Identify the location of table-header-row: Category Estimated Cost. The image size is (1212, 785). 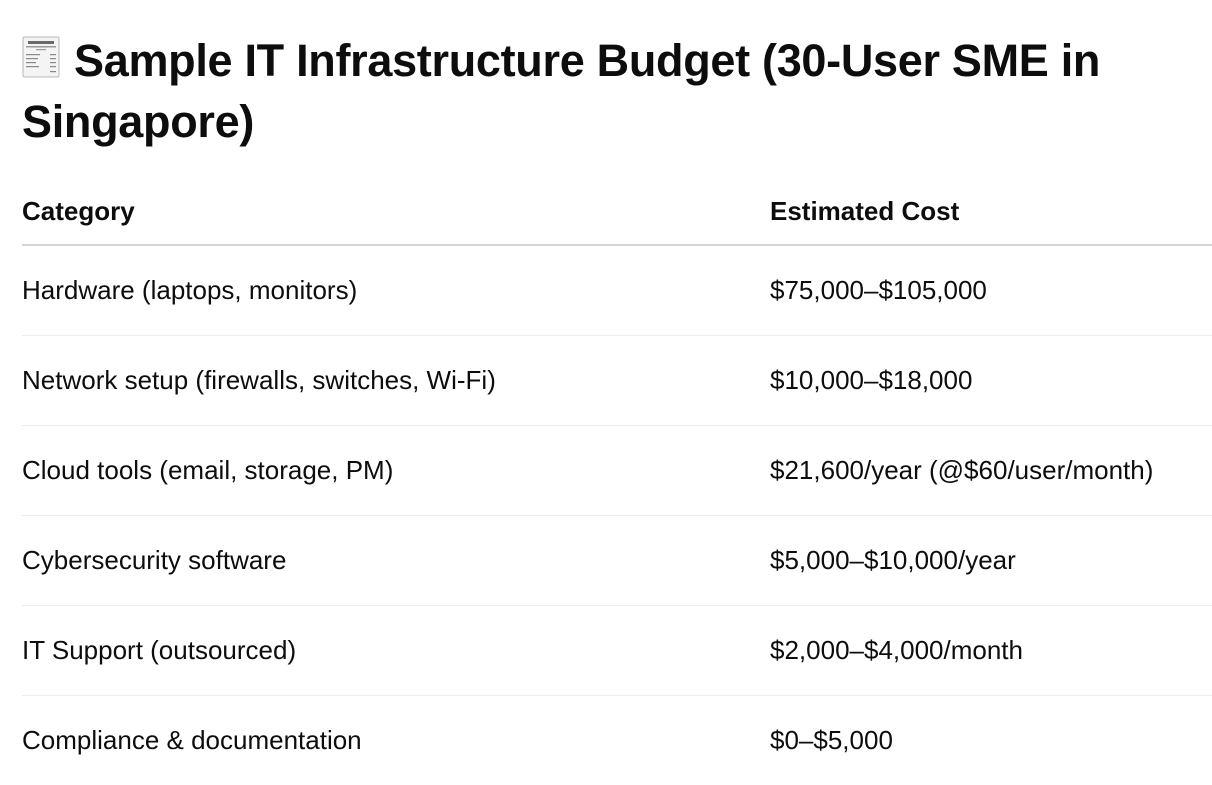
(617, 211).